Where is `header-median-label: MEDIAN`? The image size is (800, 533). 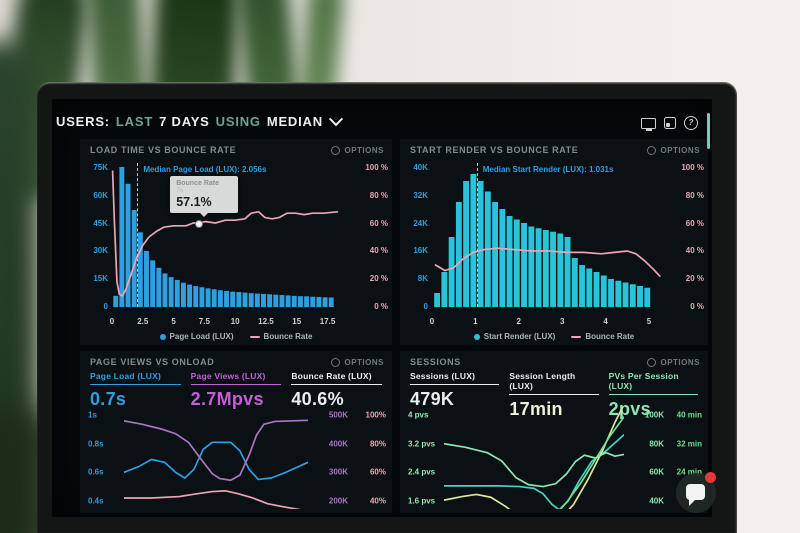 header-median-label: MEDIAN is located at coordinates (294, 121).